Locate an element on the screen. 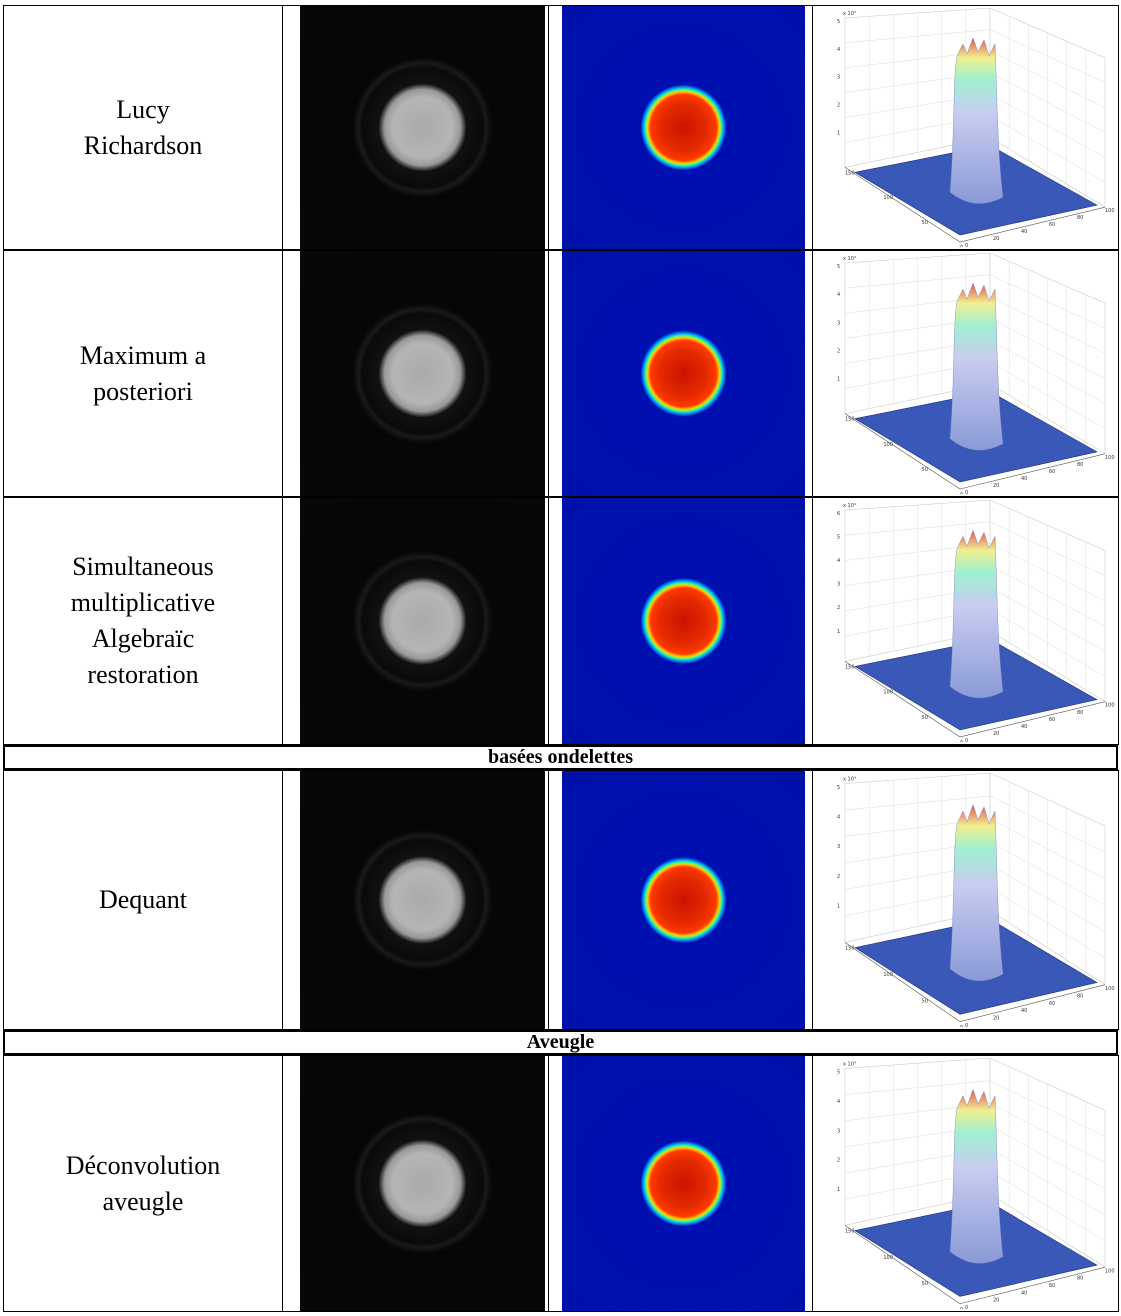 The image size is (1121, 1316). method-name: restoration is located at coordinates (143, 674).